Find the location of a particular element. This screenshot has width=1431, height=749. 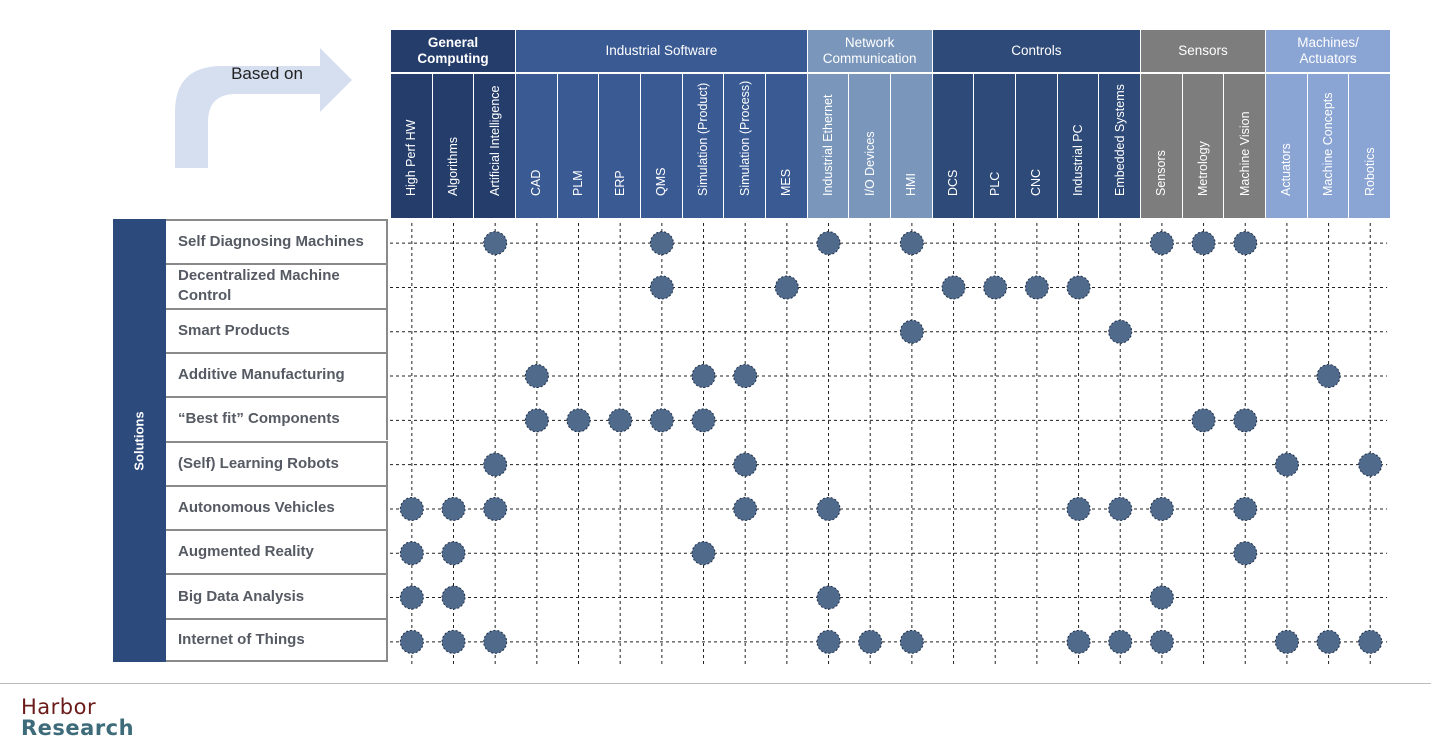

column-header-cell: Metrology is located at coordinates (1203, 146).